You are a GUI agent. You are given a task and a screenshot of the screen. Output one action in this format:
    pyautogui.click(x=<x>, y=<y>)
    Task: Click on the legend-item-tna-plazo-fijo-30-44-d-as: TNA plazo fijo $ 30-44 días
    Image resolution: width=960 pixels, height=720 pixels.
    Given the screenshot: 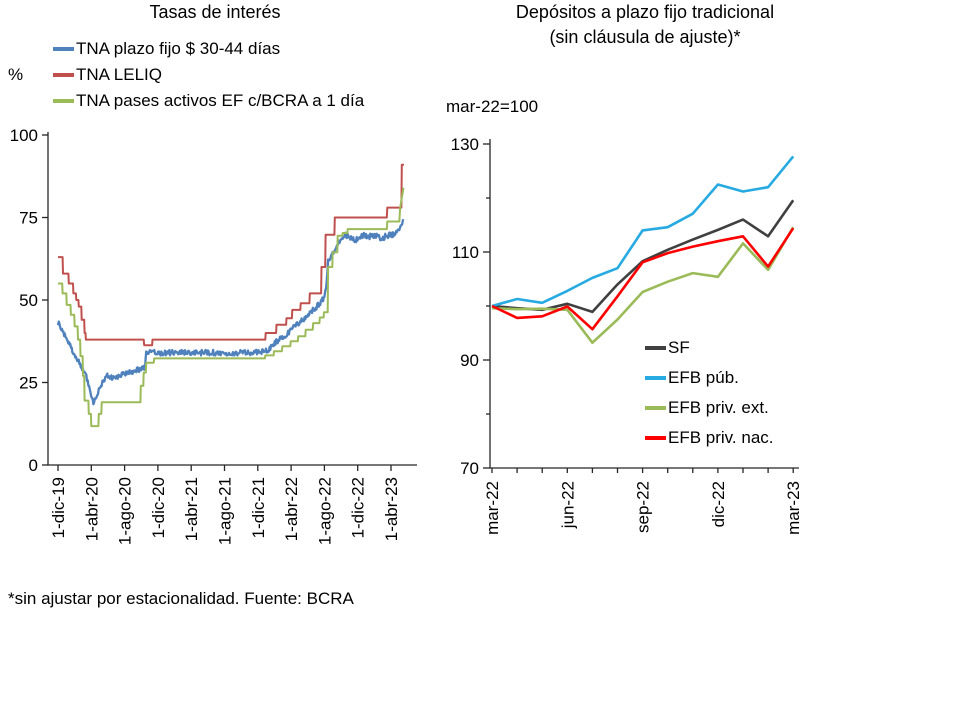 What is the action you would take?
    pyautogui.click(x=208, y=49)
    